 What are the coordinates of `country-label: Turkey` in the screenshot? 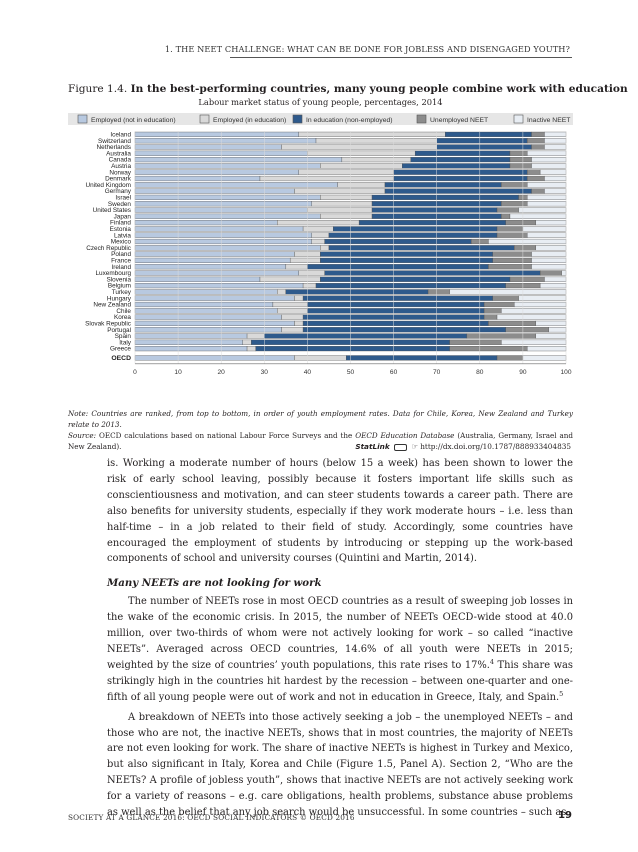 It's located at (122, 292).